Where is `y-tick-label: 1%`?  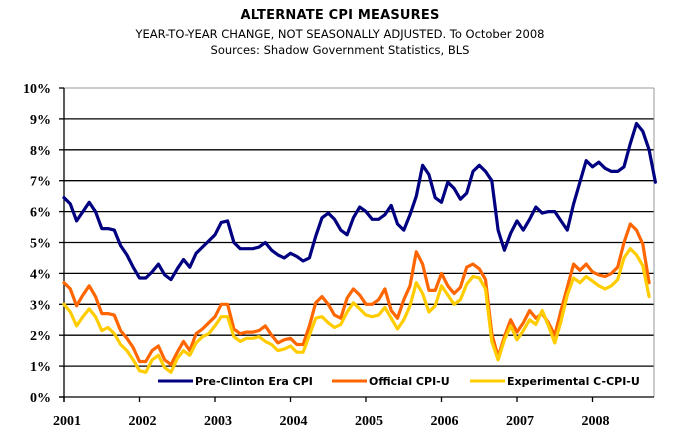 y-tick-label: 1% is located at coordinates (40, 367).